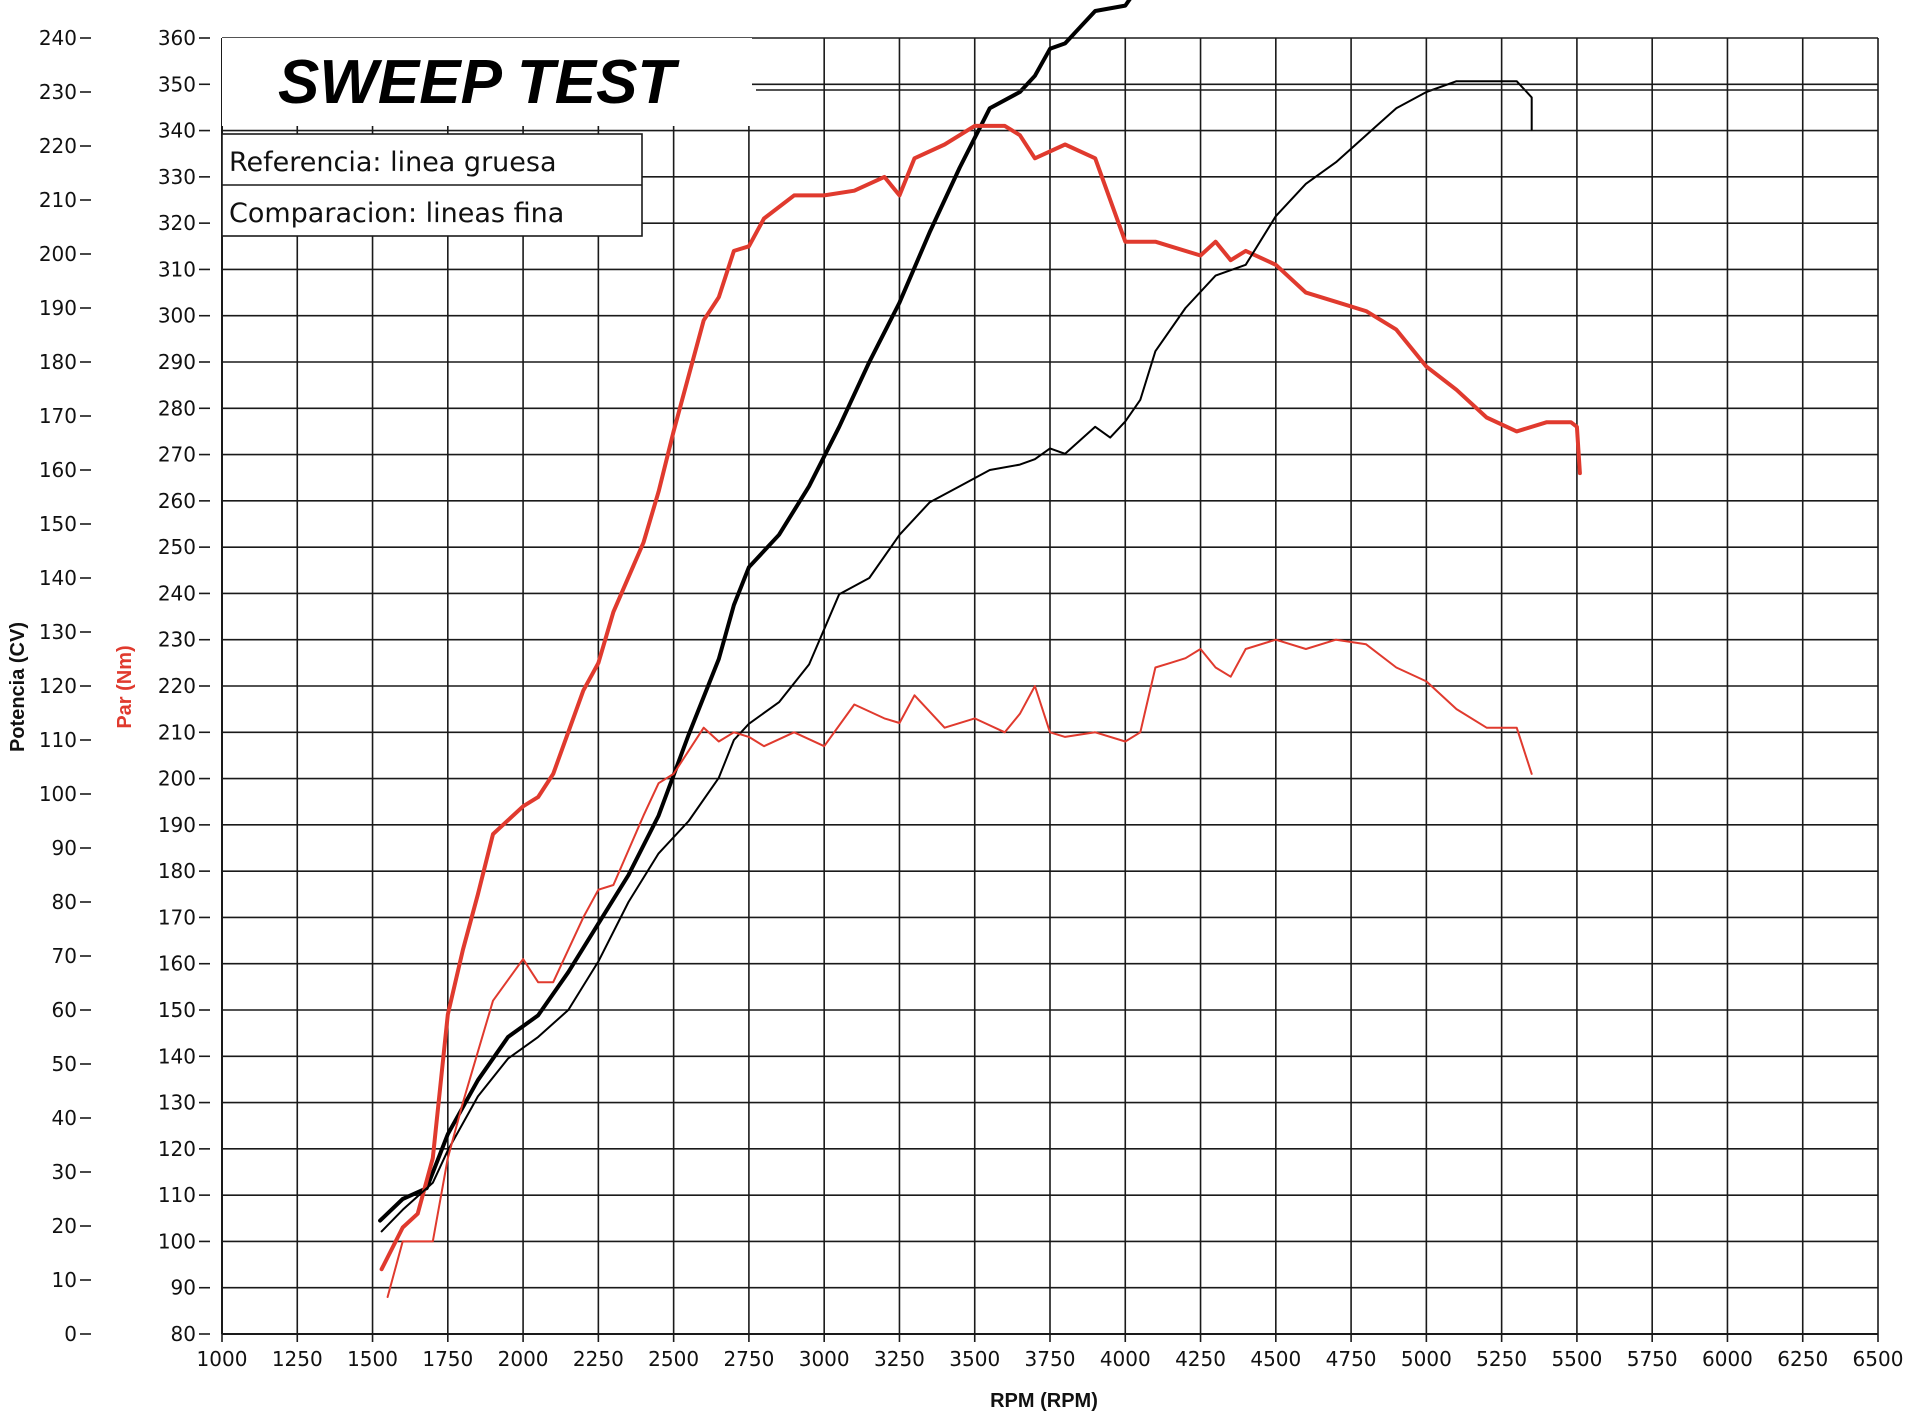 This screenshot has height=1414, width=1906. I want to click on power-tick-label: 80, so click(64, 902).